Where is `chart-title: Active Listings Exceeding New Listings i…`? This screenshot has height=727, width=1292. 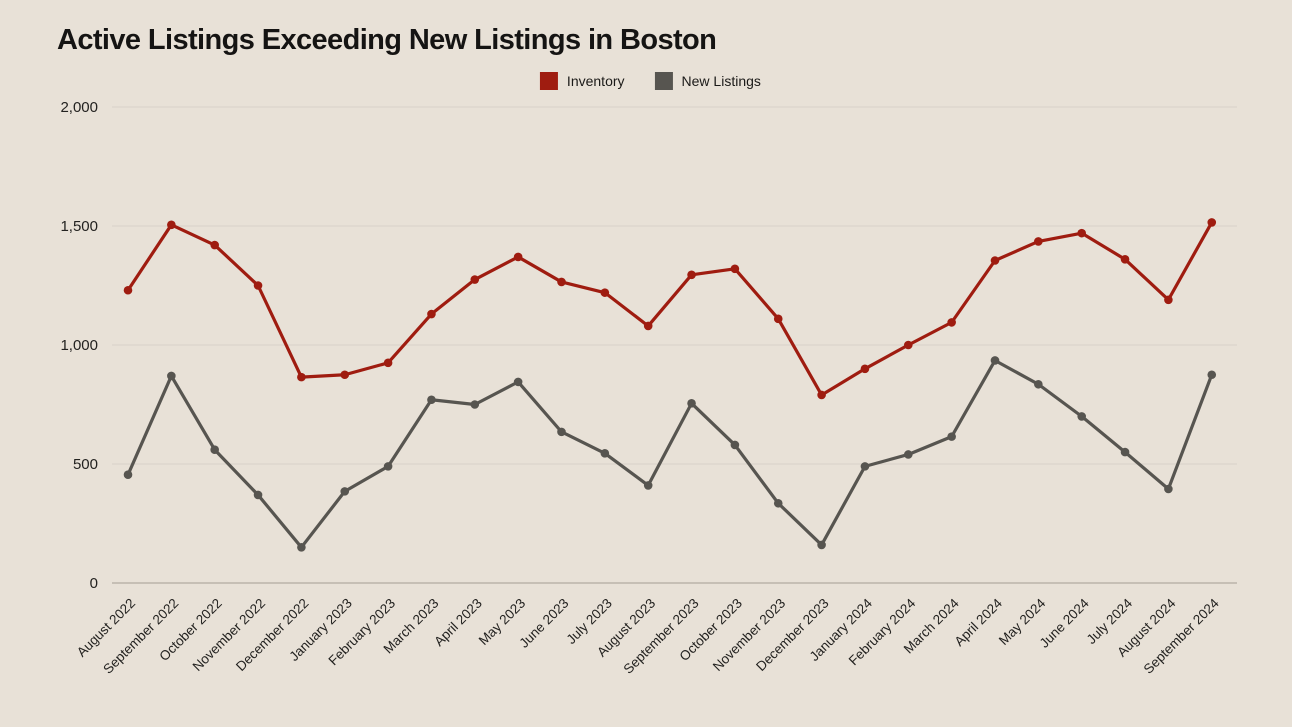 chart-title: Active Listings Exceeding New Listings i… is located at coordinates (387, 40).